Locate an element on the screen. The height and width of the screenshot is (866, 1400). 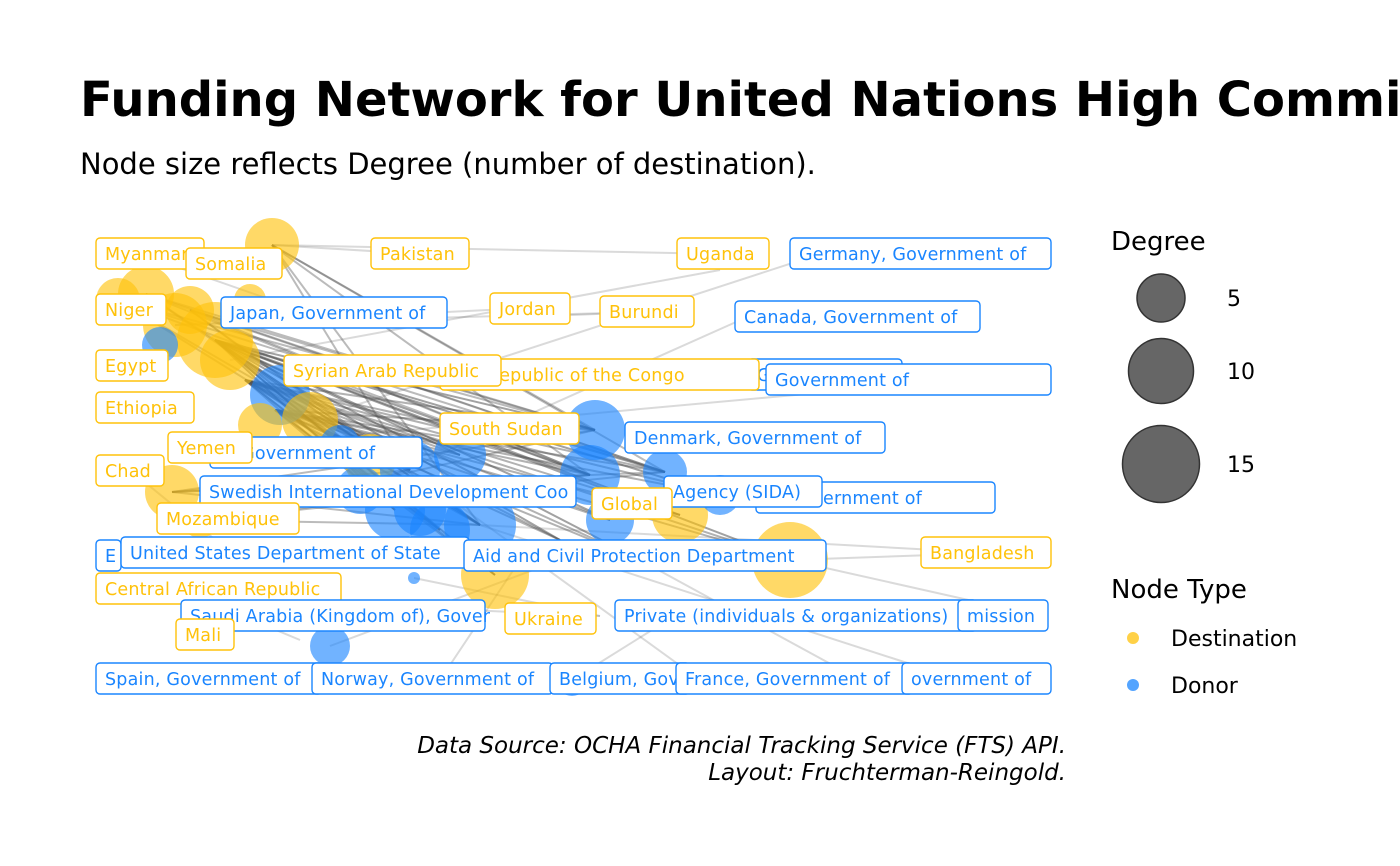
node-label-destination: Uganda is located at coordinates (723, 253).